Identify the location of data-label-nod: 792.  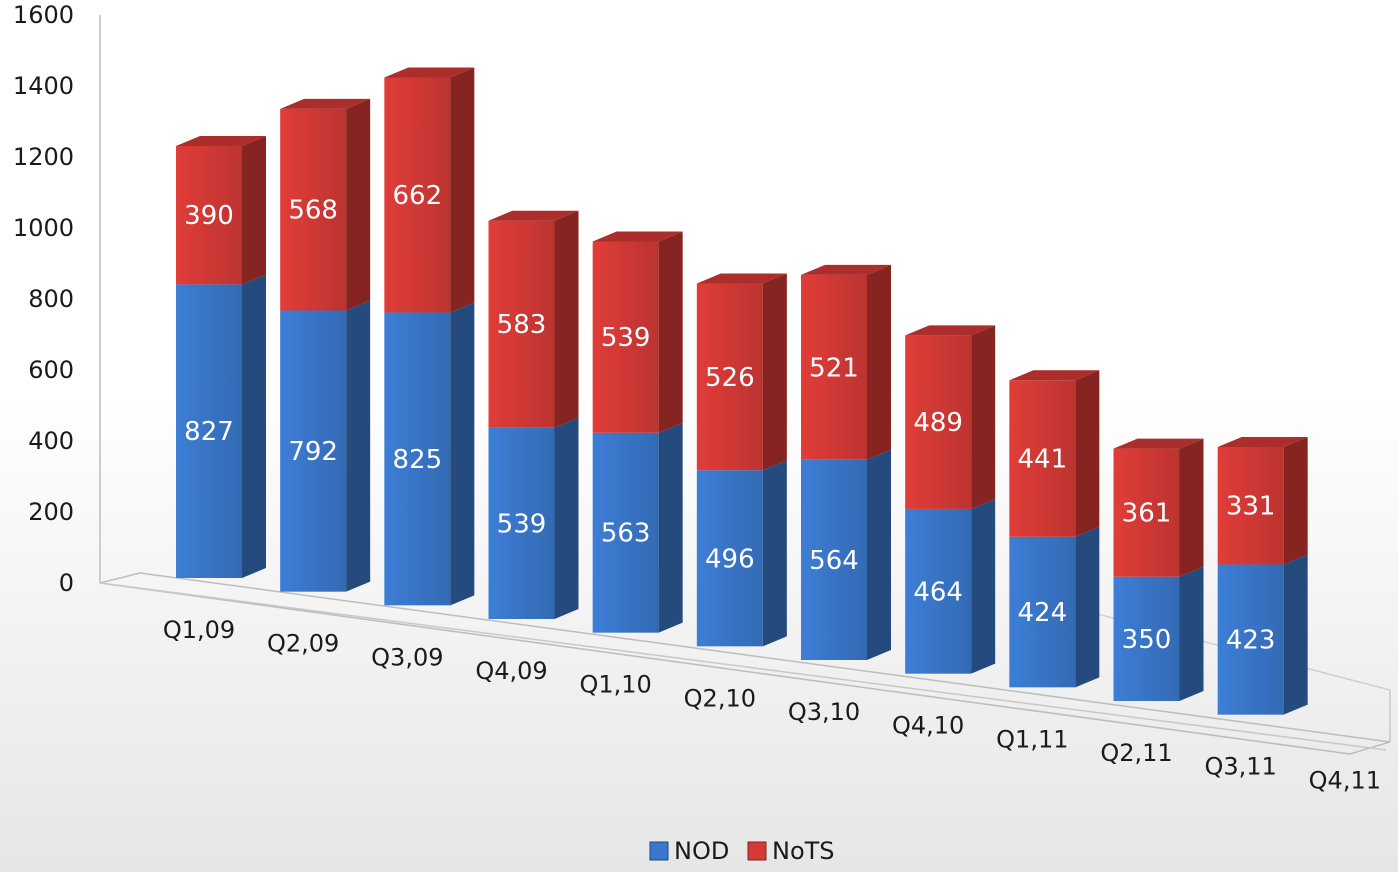
(313, 452).